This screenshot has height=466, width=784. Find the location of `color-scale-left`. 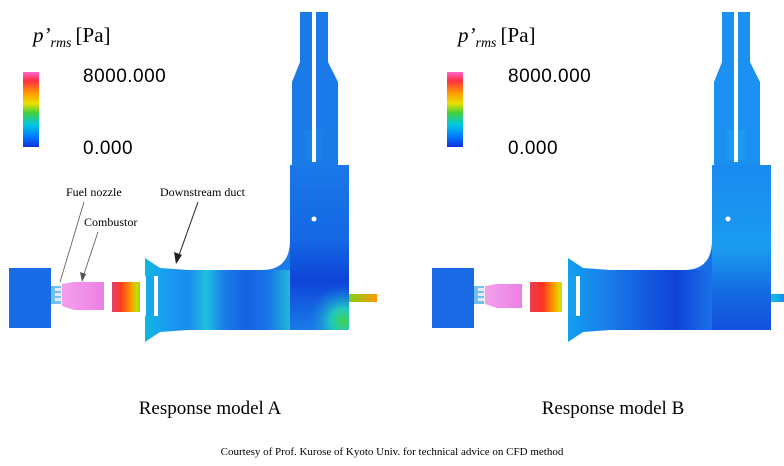

color-scale-left is located at coordinates (31, 109).